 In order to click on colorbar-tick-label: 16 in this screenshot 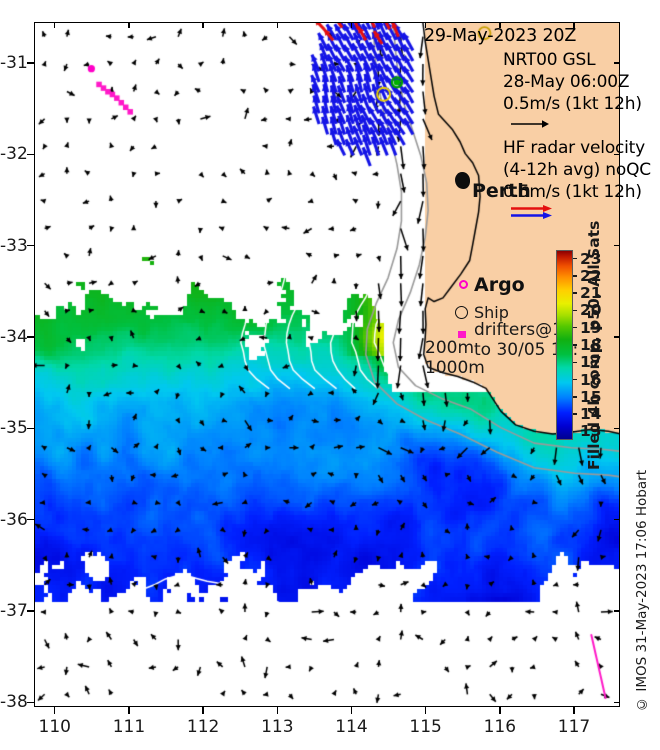, I will do `click(591, 379)`.